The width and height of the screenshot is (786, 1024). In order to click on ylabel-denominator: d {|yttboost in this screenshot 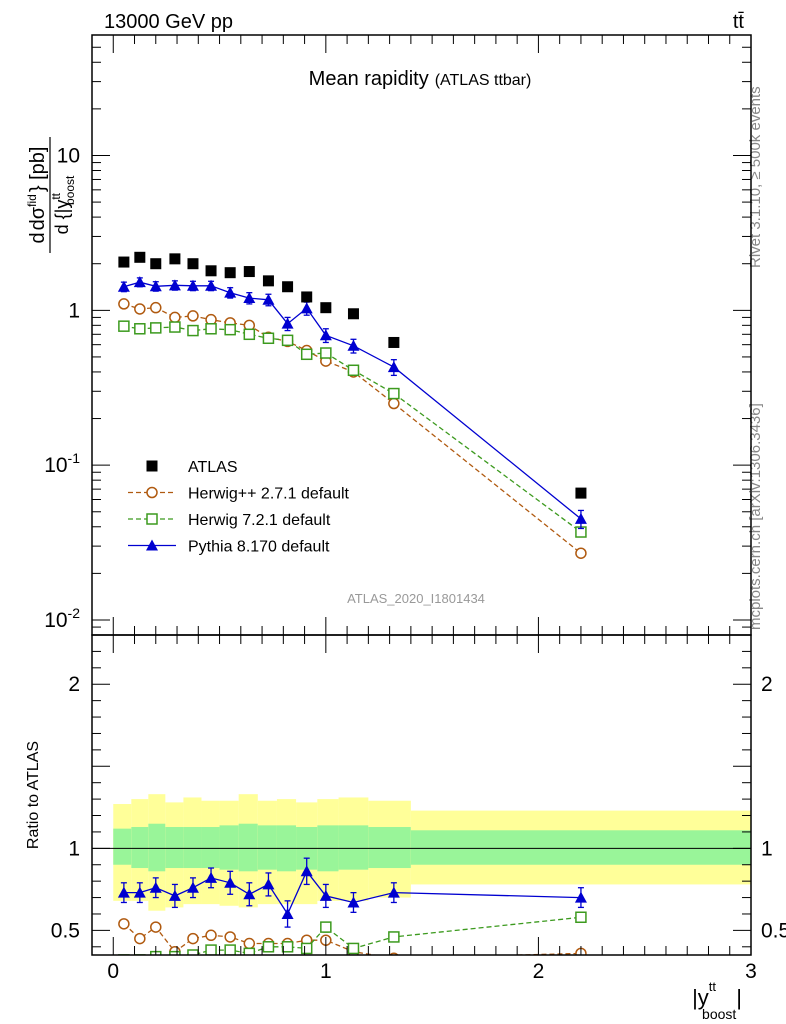, I will do `click(63, 204)`.